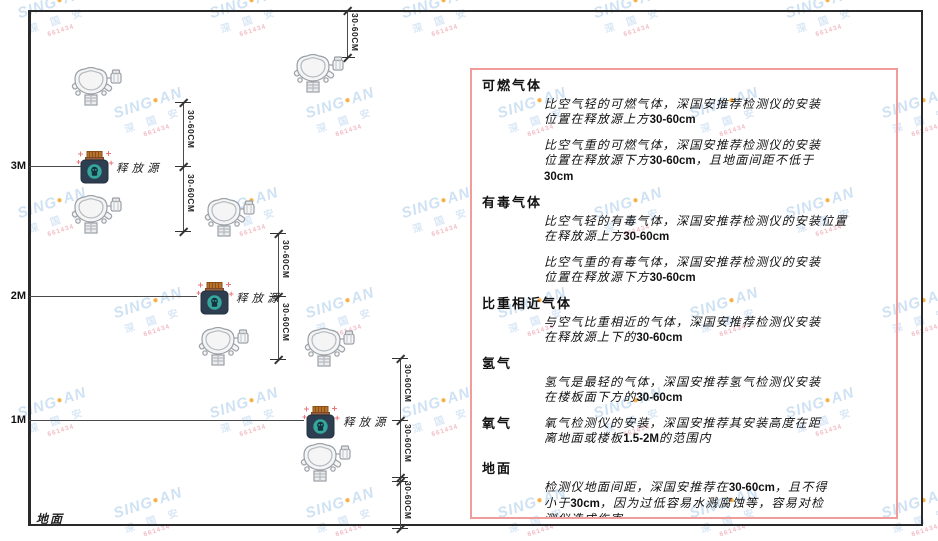  What do you see at coordinates (50, 519) in the screenshot?
I see `ground-label: 地面` at bounding box center [50, 519].